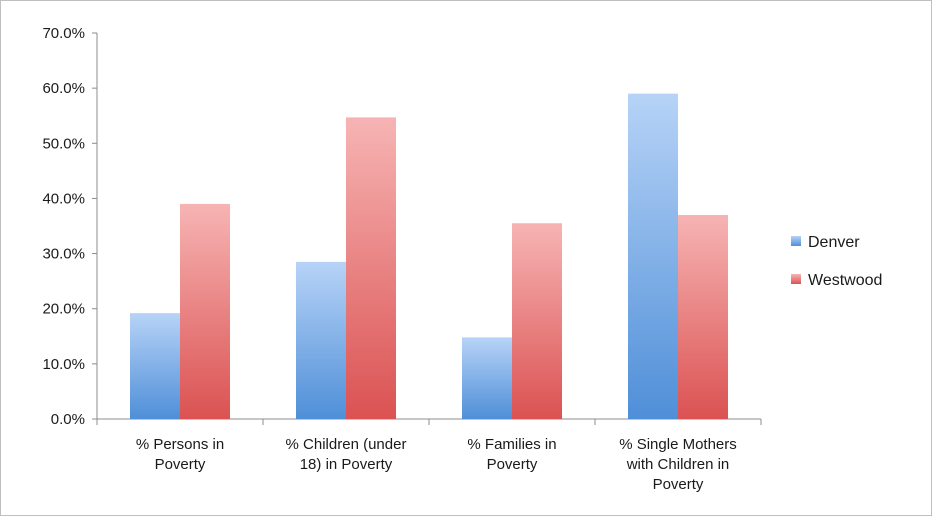 This screenshot has width=932, height=517. I want to click on y-tick-label: 70.0%, so click(63, 33).